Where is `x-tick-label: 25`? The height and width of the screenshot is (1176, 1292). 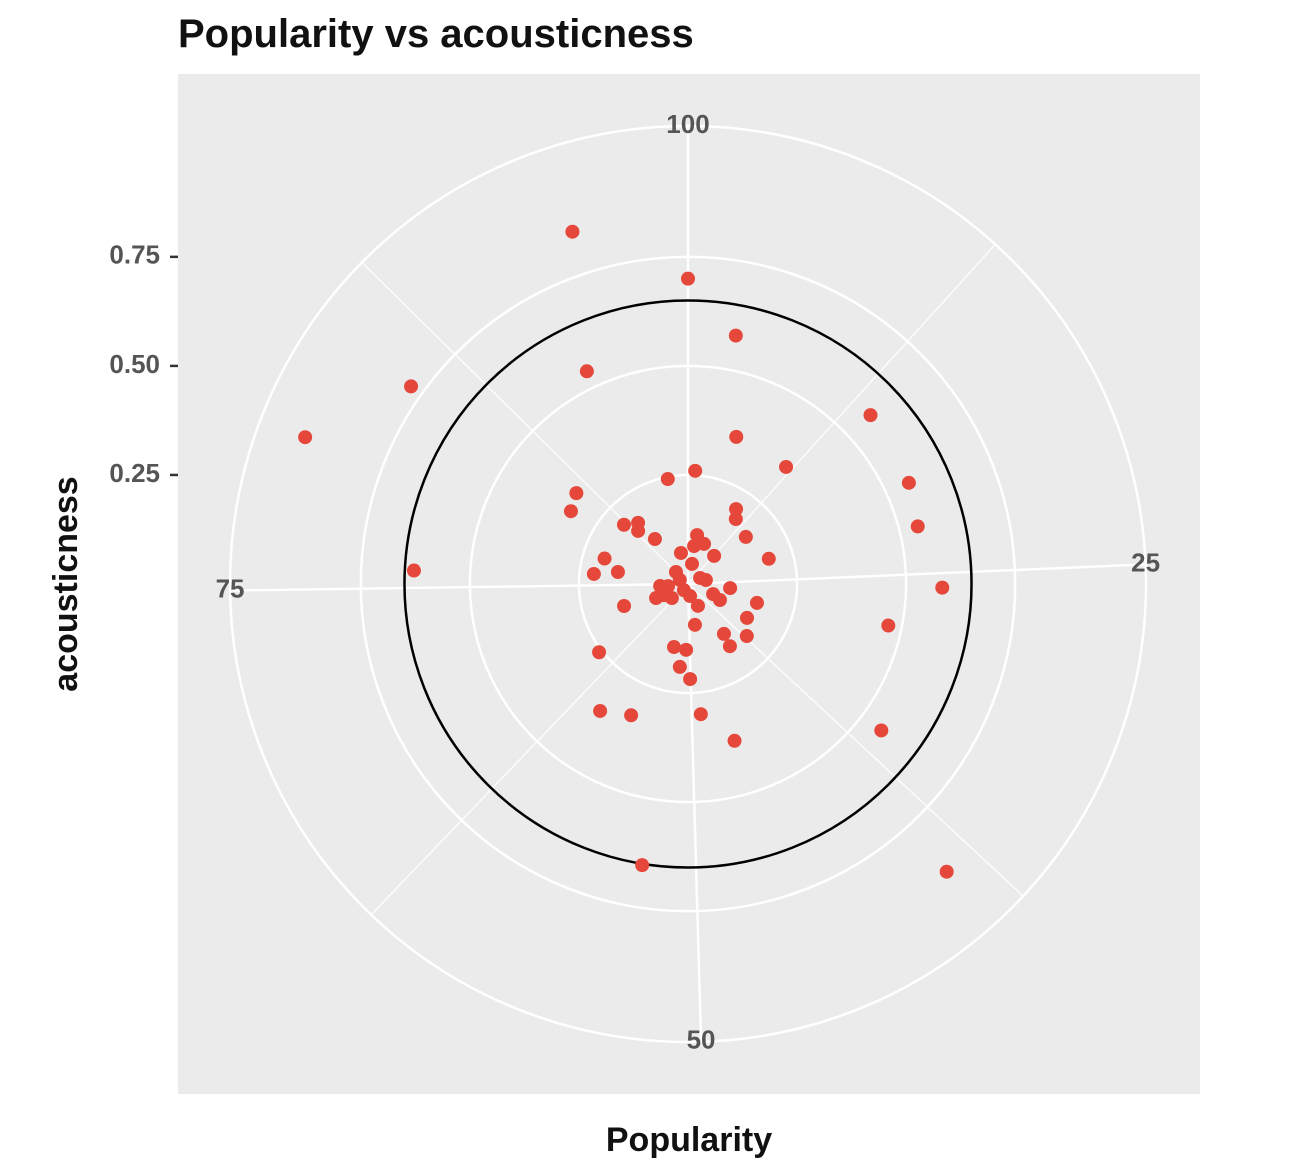
x-tick-label: 25 is located at coordinates (1145, 562).